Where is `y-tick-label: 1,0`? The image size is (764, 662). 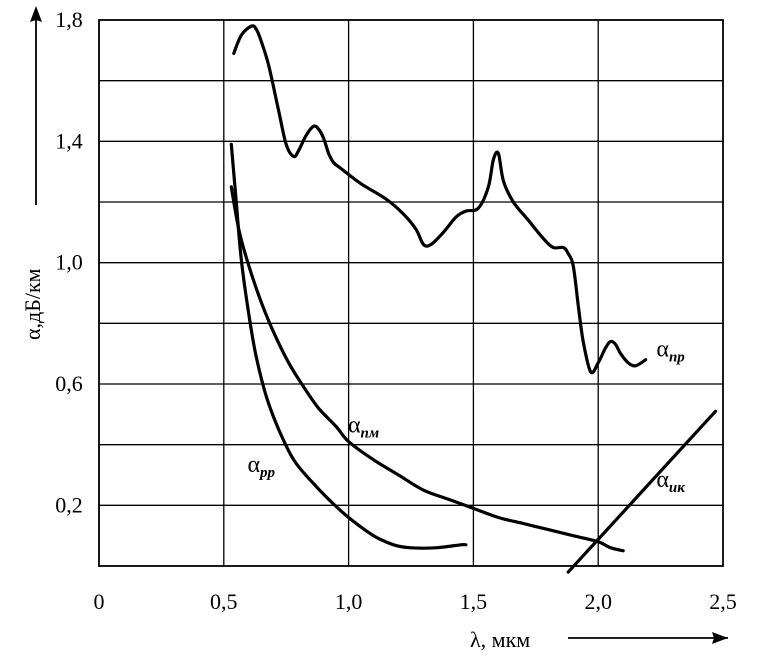
y-tick-label: 1,0 is located at coordinates (69, 262).